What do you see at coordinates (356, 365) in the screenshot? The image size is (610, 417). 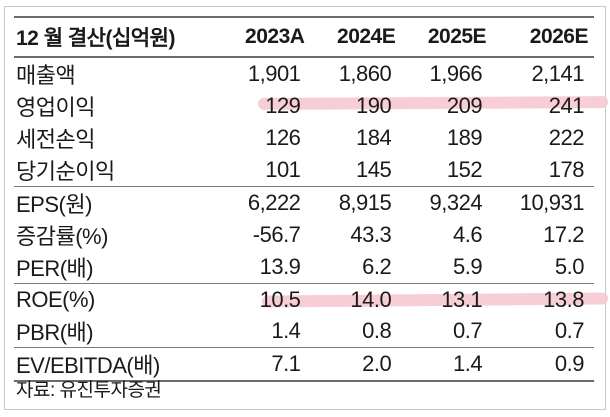 I see `cell: 2.0` at bounding box center [356, 365].